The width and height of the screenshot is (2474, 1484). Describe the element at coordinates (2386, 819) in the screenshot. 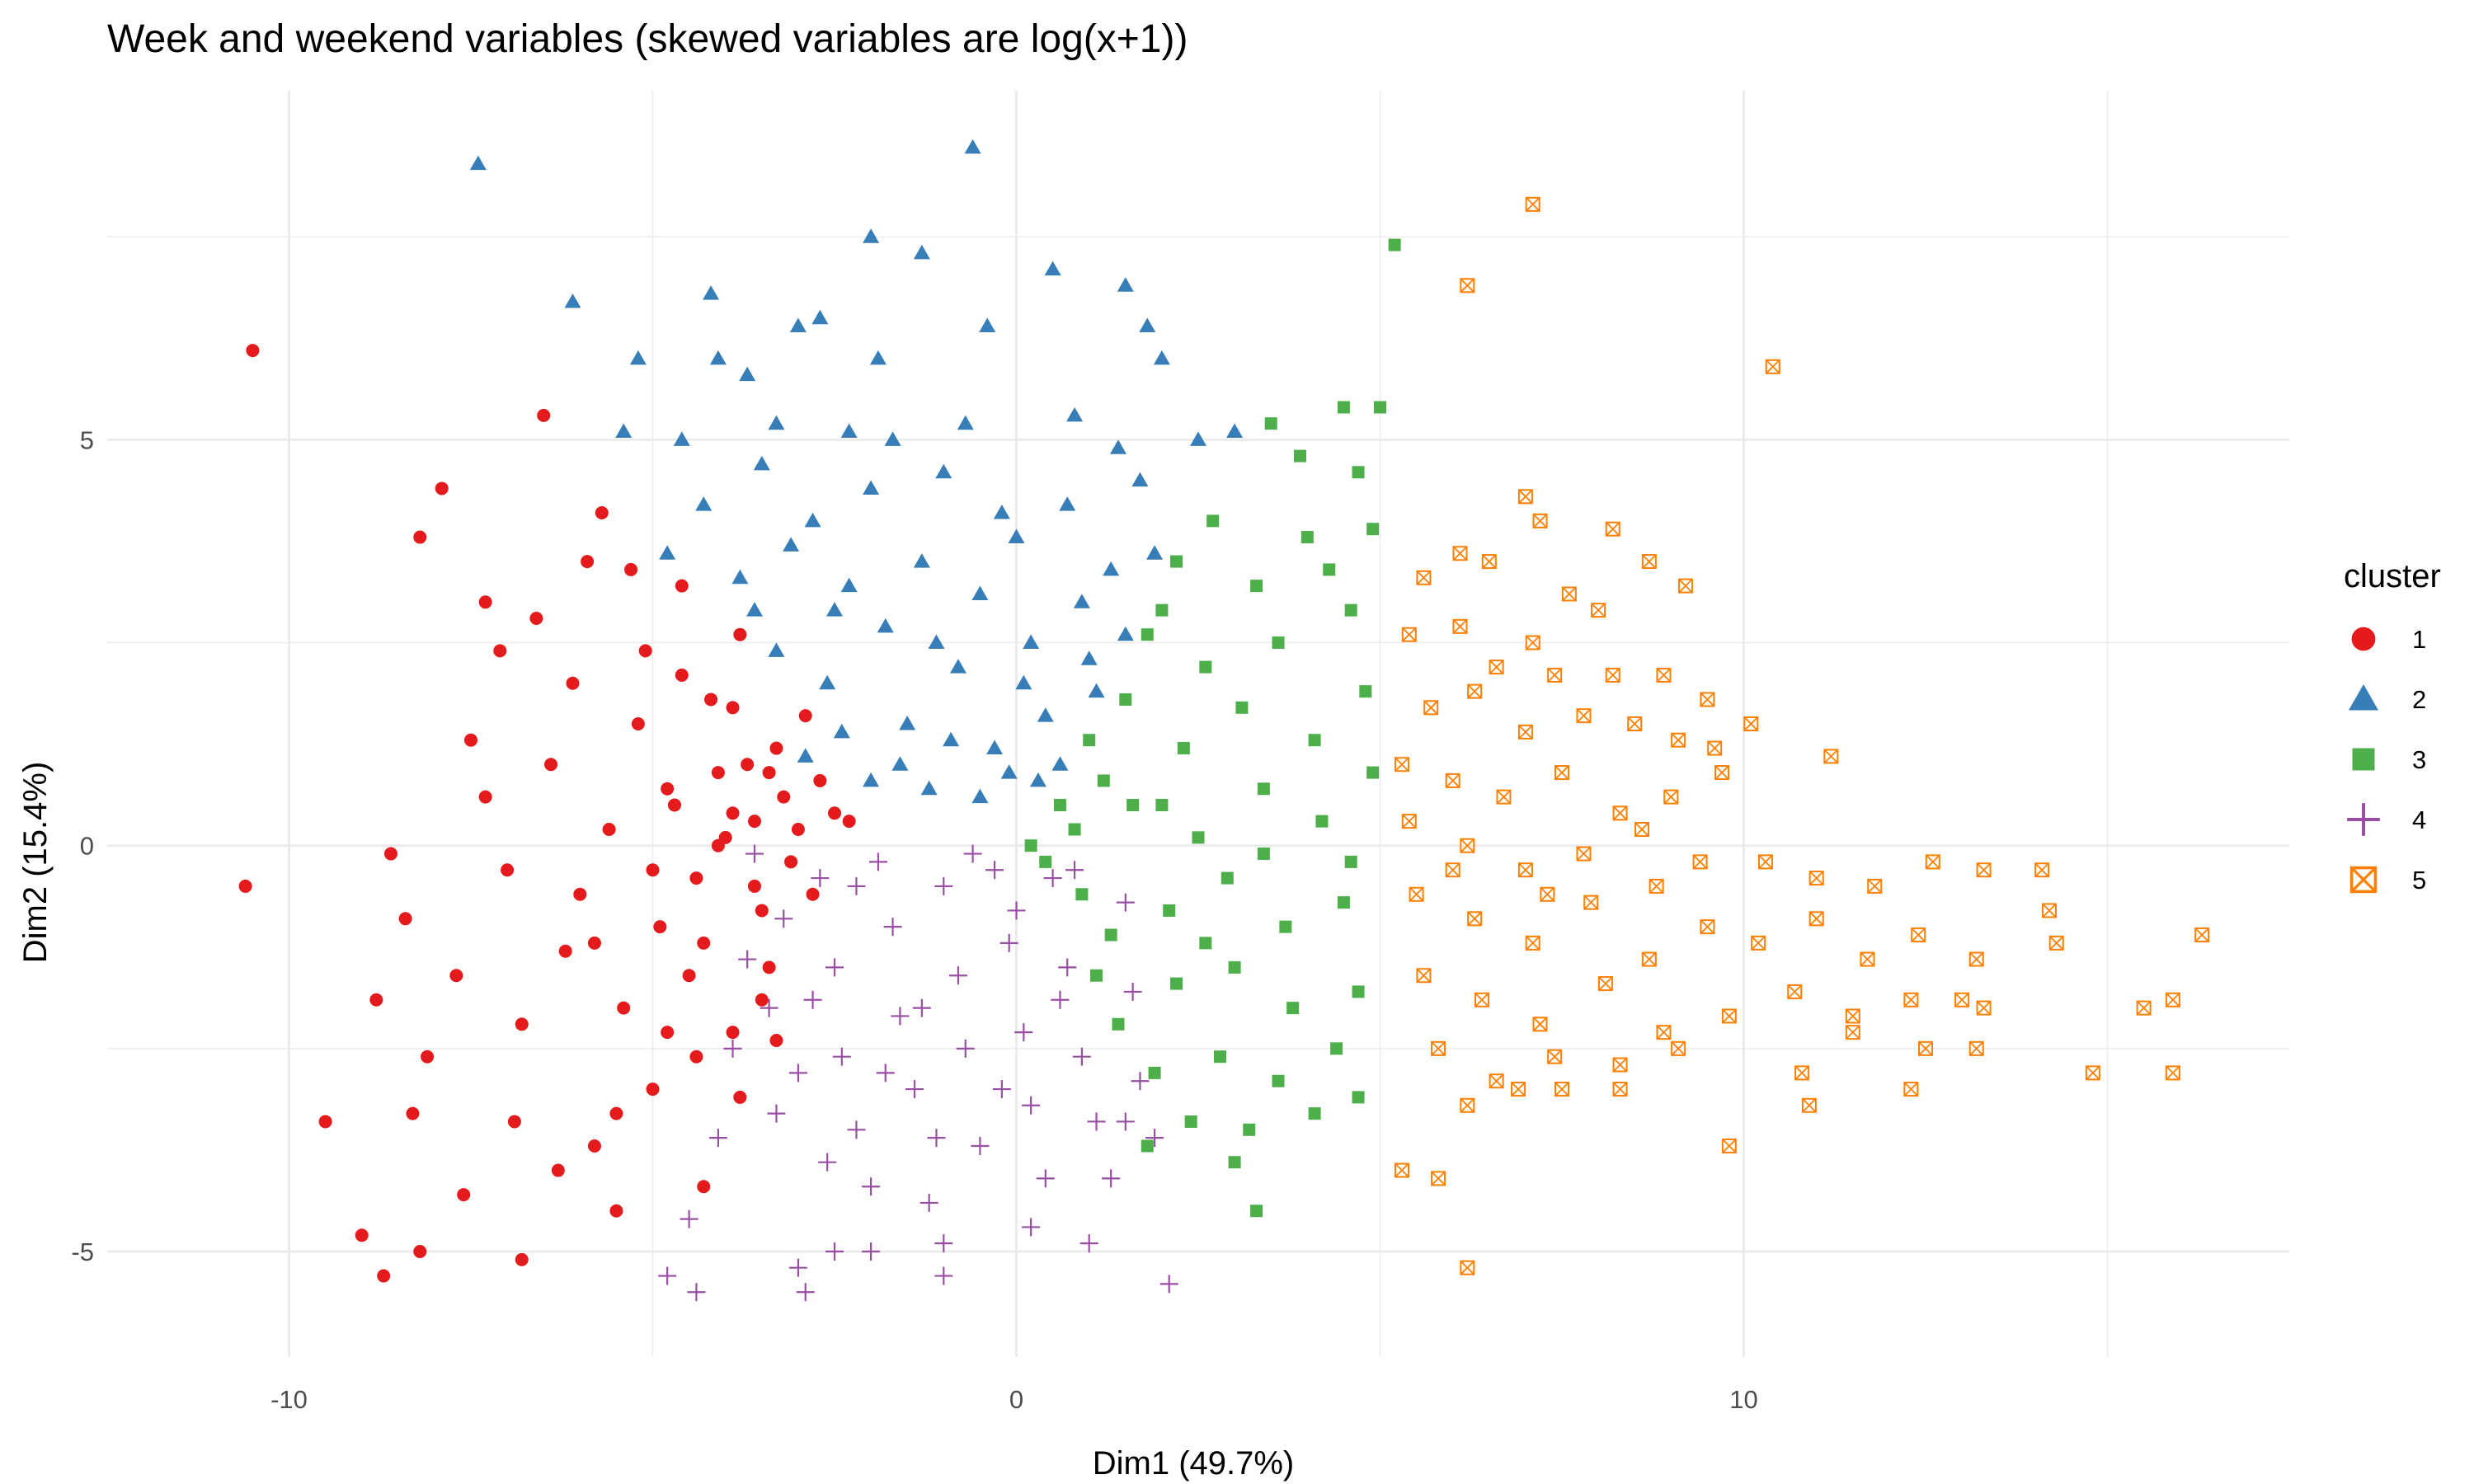

I see `legend-item-4: 4` at that location.